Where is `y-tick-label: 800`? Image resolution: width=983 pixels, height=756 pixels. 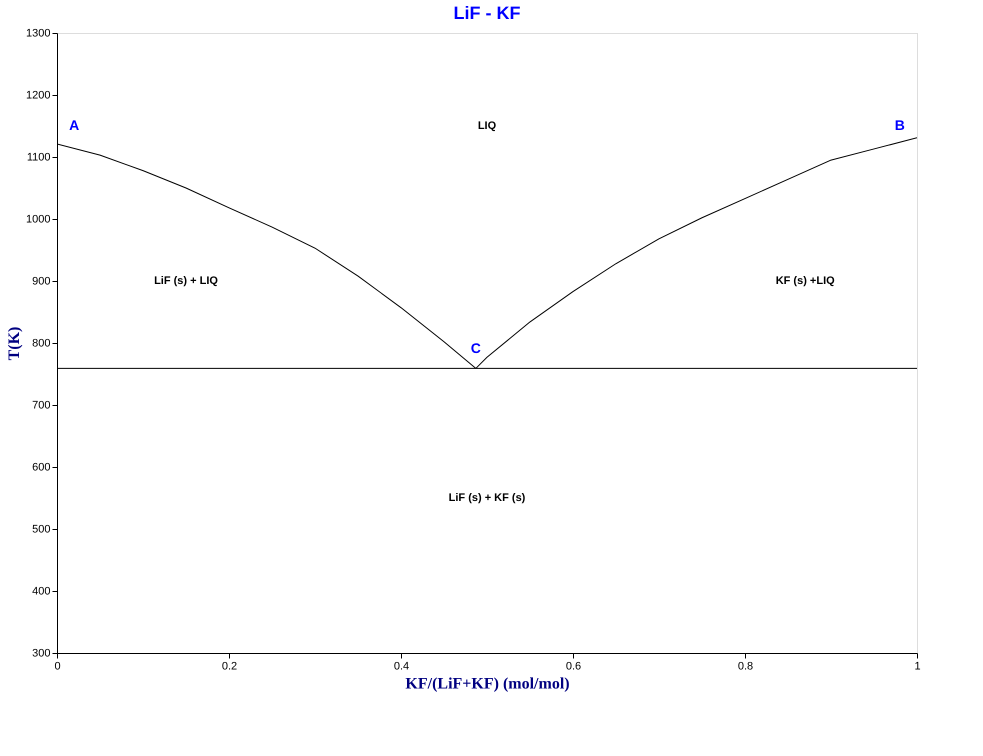 y-tick-label: 800 is located at coordinates (41, 344).